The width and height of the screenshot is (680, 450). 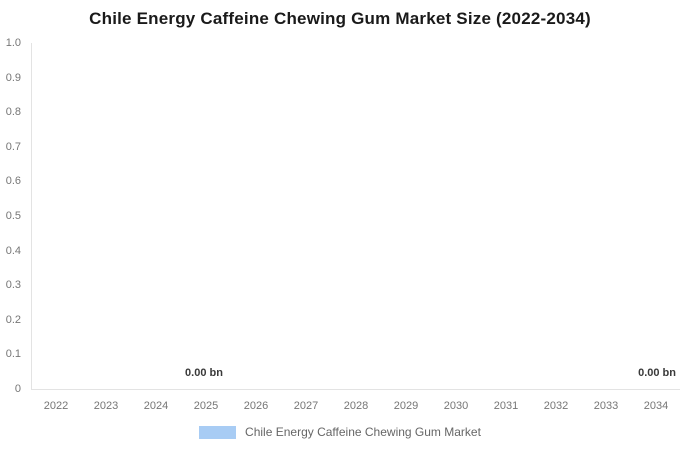 What do you see at coordinates (406, 406) in the screenshot?
I see `x-tick-label: 2029` at bounding box center [406, 406].